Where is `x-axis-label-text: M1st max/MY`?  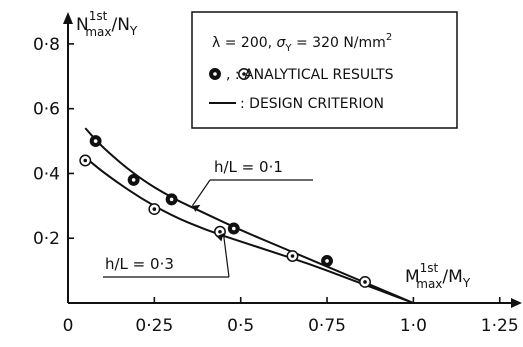 x-axis-label-text: M1st max/MY is located at coordinates (438, 276).